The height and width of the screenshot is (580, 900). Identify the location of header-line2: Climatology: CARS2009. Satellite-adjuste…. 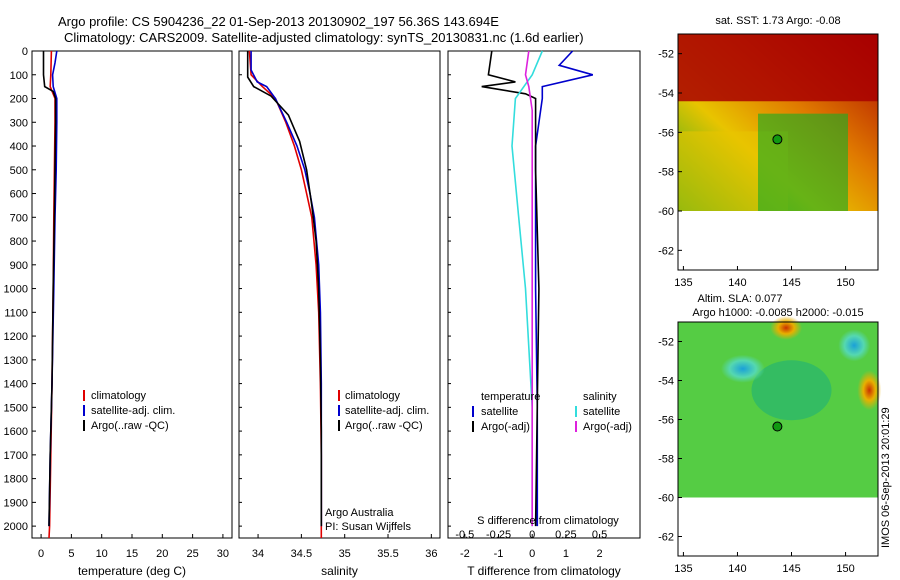
(324, 37).